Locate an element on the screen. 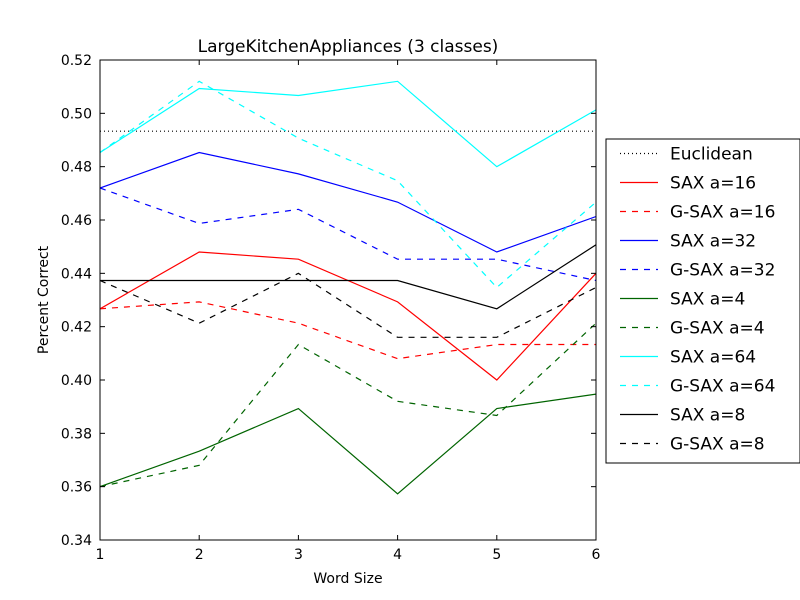 This screenshot has height=600, width=800. x-axis-label: Word Size is located at coordinates (347, 579).